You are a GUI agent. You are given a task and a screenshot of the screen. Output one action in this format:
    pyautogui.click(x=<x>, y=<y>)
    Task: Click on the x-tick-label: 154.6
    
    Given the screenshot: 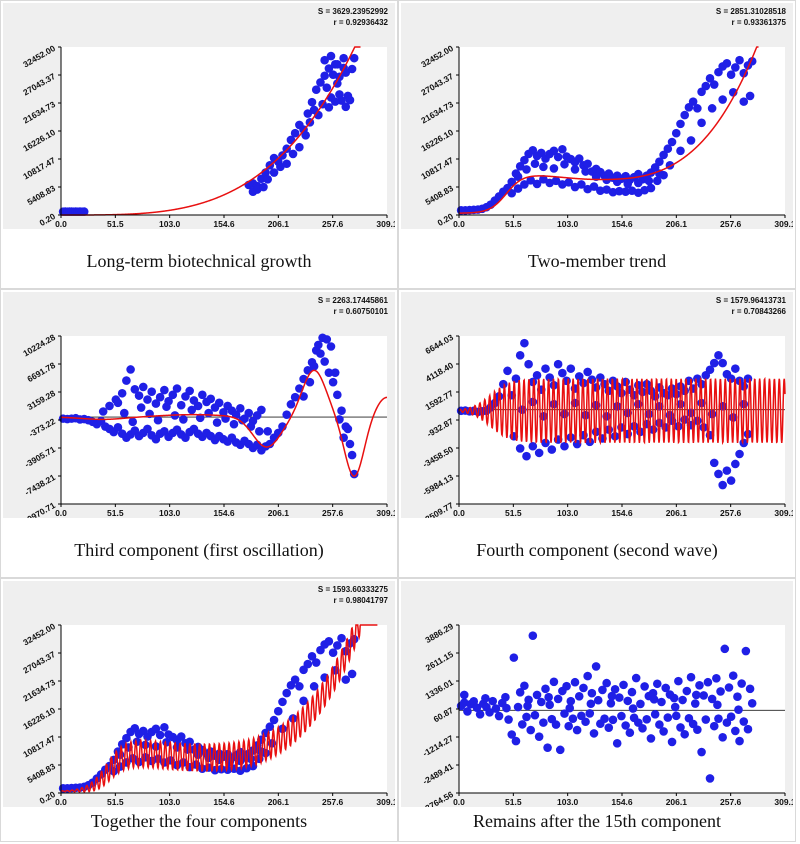 What is the action you would take?
    pyautogui.click(x=622, y=513)
    